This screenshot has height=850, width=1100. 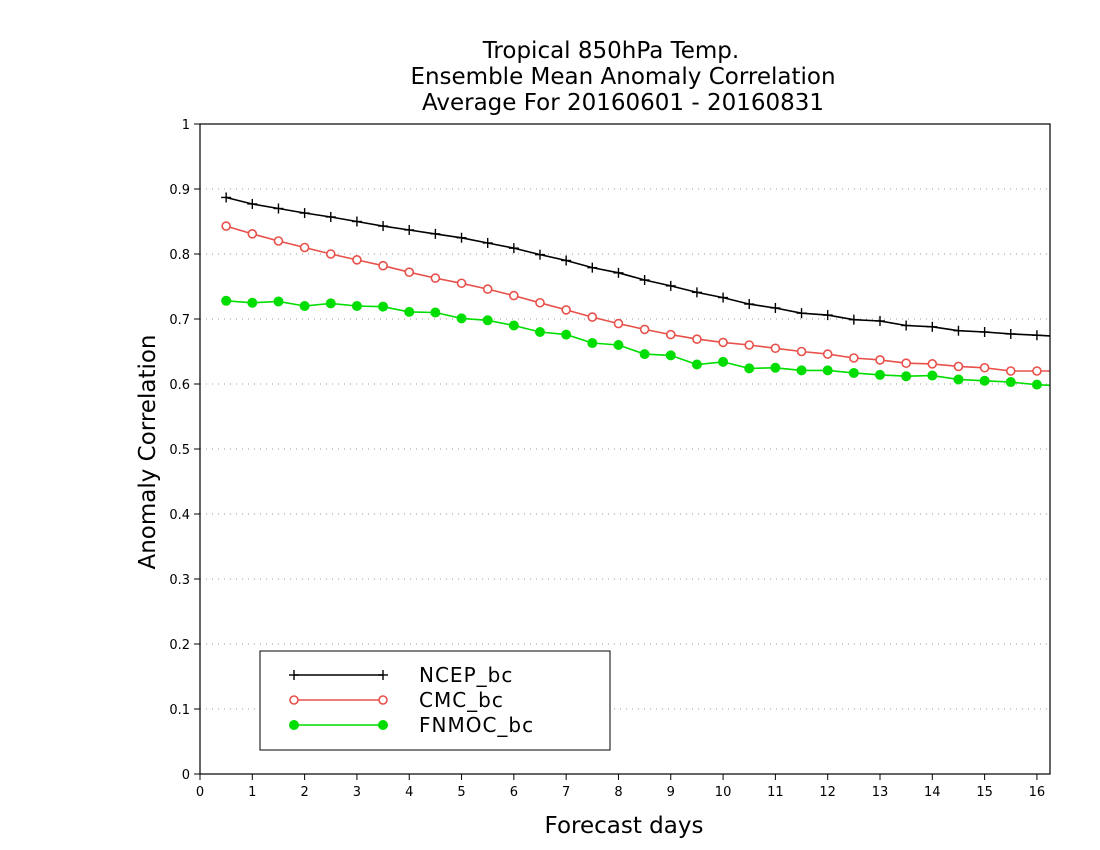 What do you see at coordinates (514, 792) in the screenshot?
I see `x-tick-label: 6` at bounding box center [514, 792].